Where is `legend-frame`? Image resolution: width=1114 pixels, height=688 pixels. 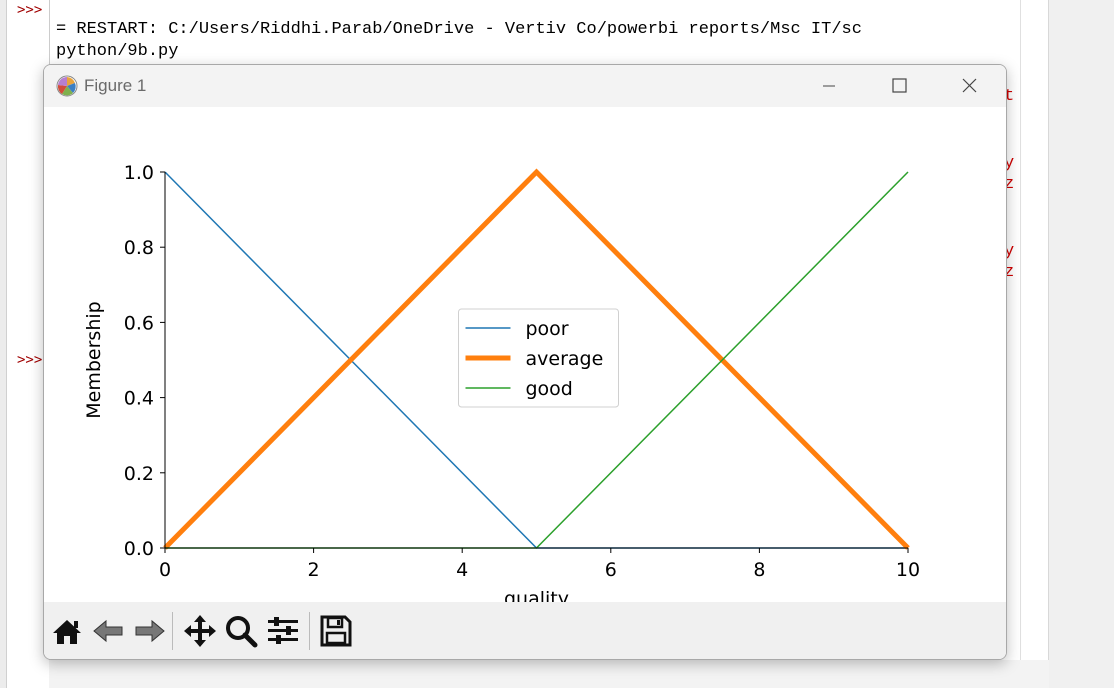
legend-frame is located at coordinates (538, 358).